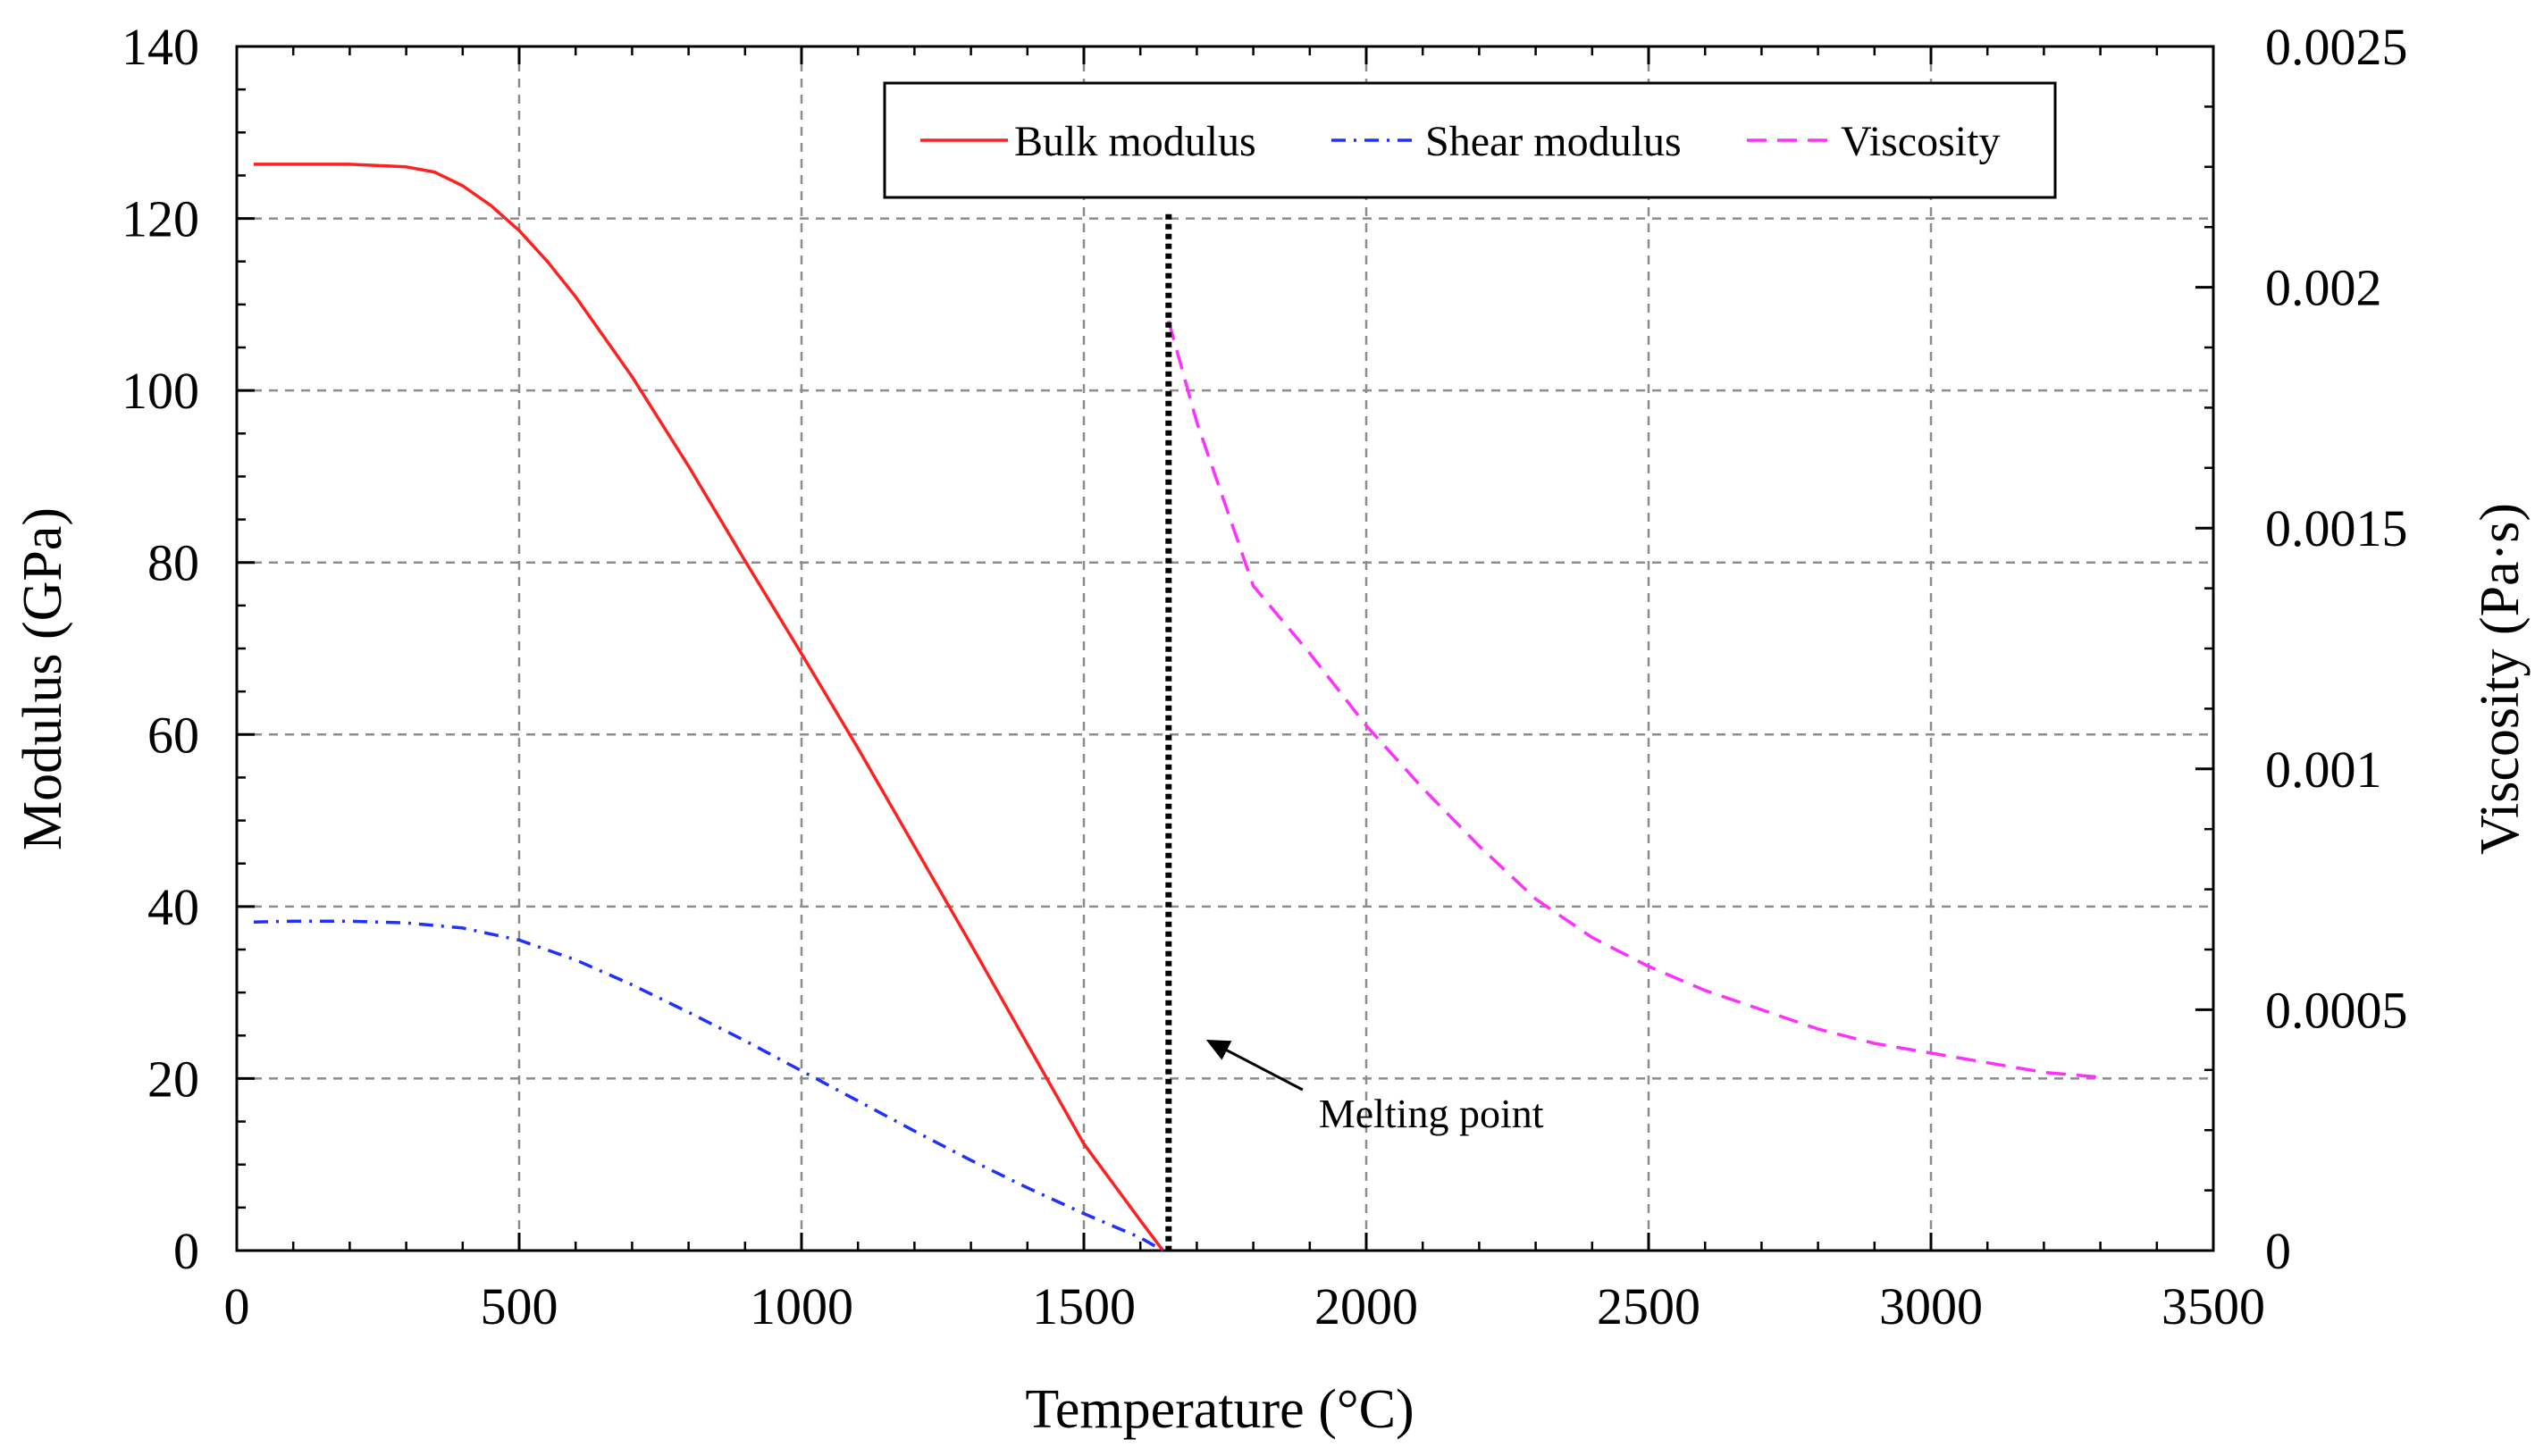 This screenshot has width=2535, height=1456. I want to click on x-tick-label: 0, so click(237, 1306).